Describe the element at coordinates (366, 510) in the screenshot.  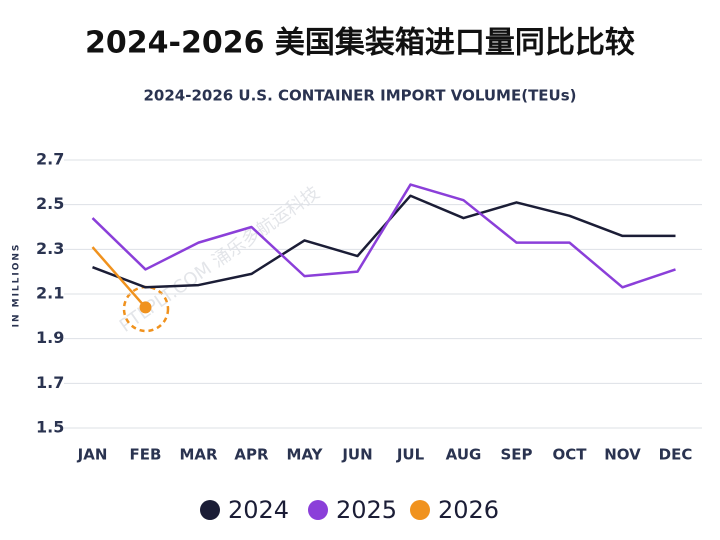
I see `legend-label: 2025` at that location.